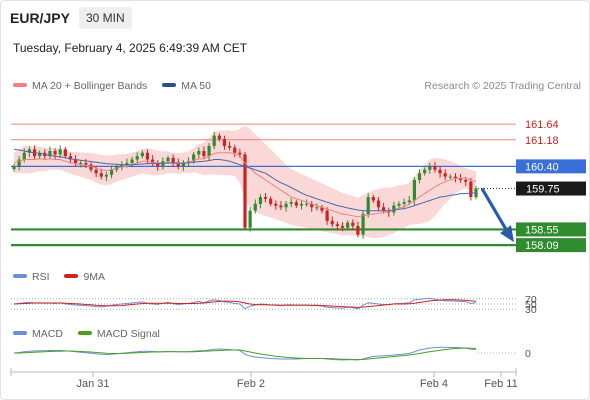  What do you see at coordinates (71, 276) in the screenshot?
I see `rsi-ma-swatch` at bounding box center [71, 276].